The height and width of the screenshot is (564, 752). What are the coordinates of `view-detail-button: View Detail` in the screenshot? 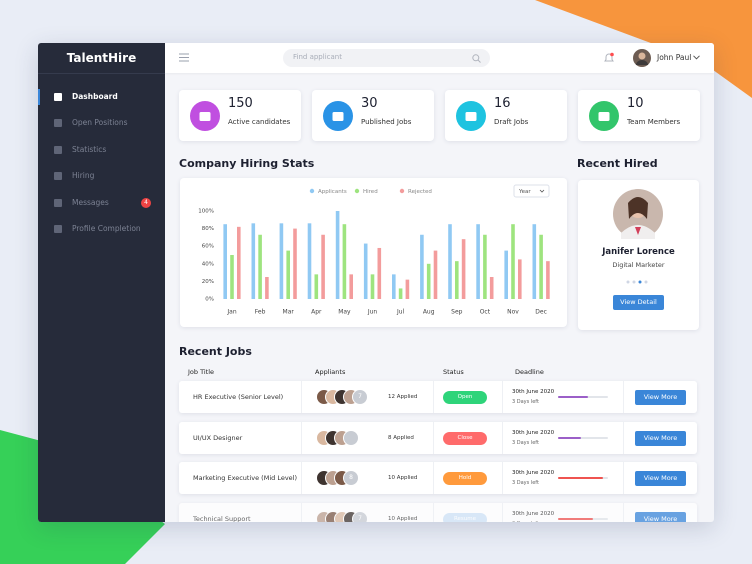 It's located at (638, 302).